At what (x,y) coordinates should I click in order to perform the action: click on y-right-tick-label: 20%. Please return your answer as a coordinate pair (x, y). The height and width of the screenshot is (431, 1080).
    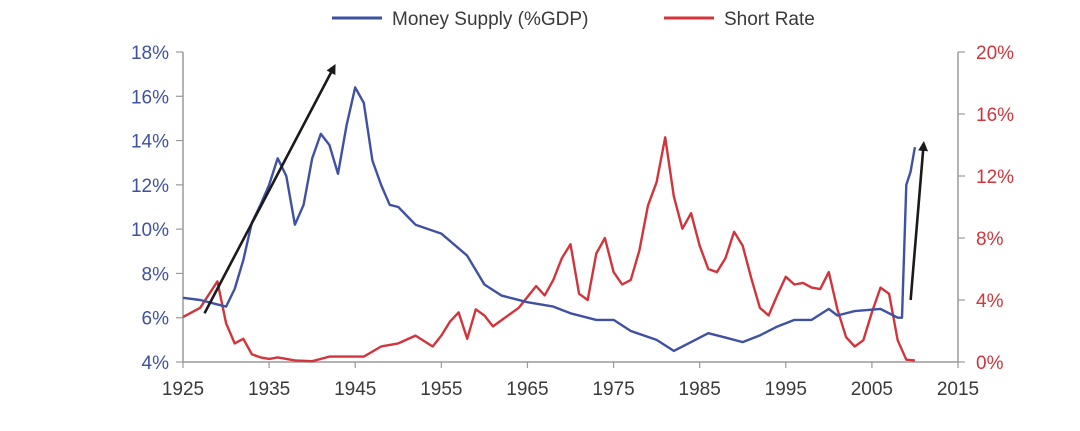
    Looking at the image, I should click on (995, 53).